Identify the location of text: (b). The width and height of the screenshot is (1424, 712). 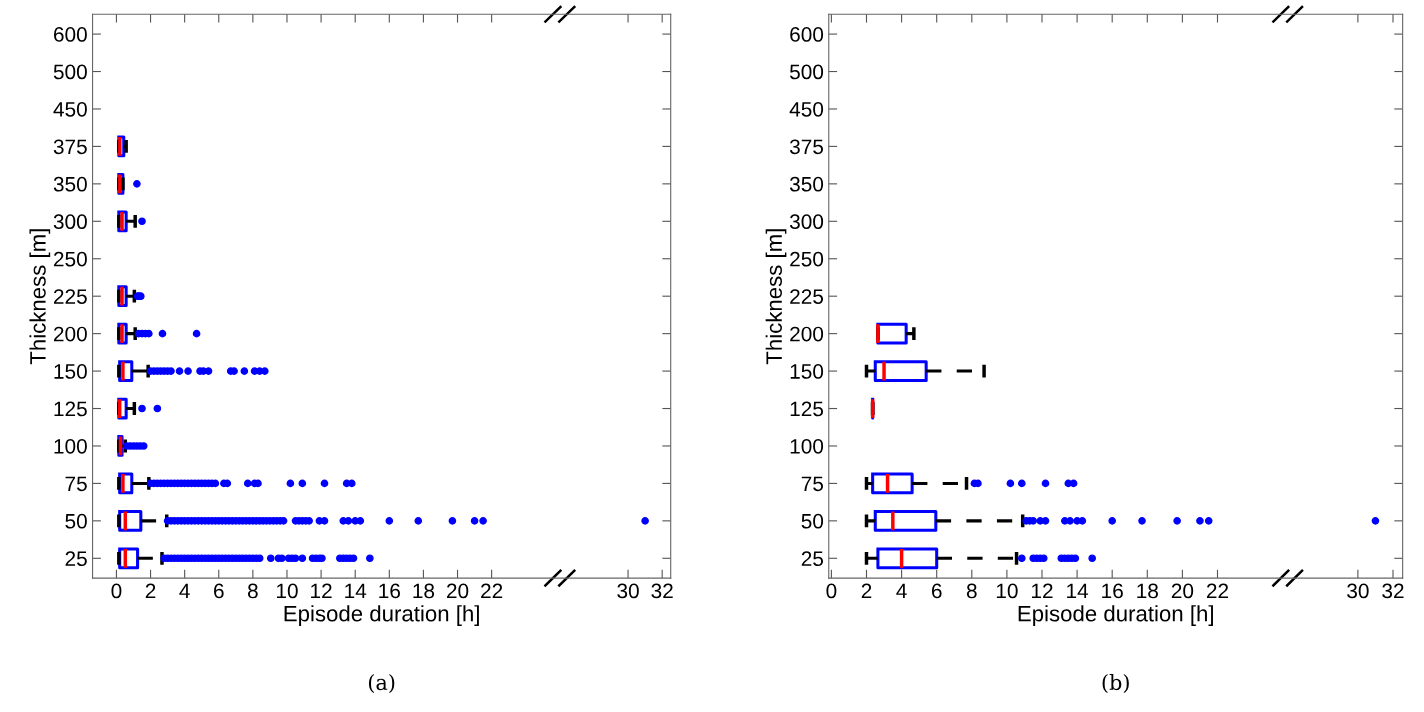
(1115, 684).